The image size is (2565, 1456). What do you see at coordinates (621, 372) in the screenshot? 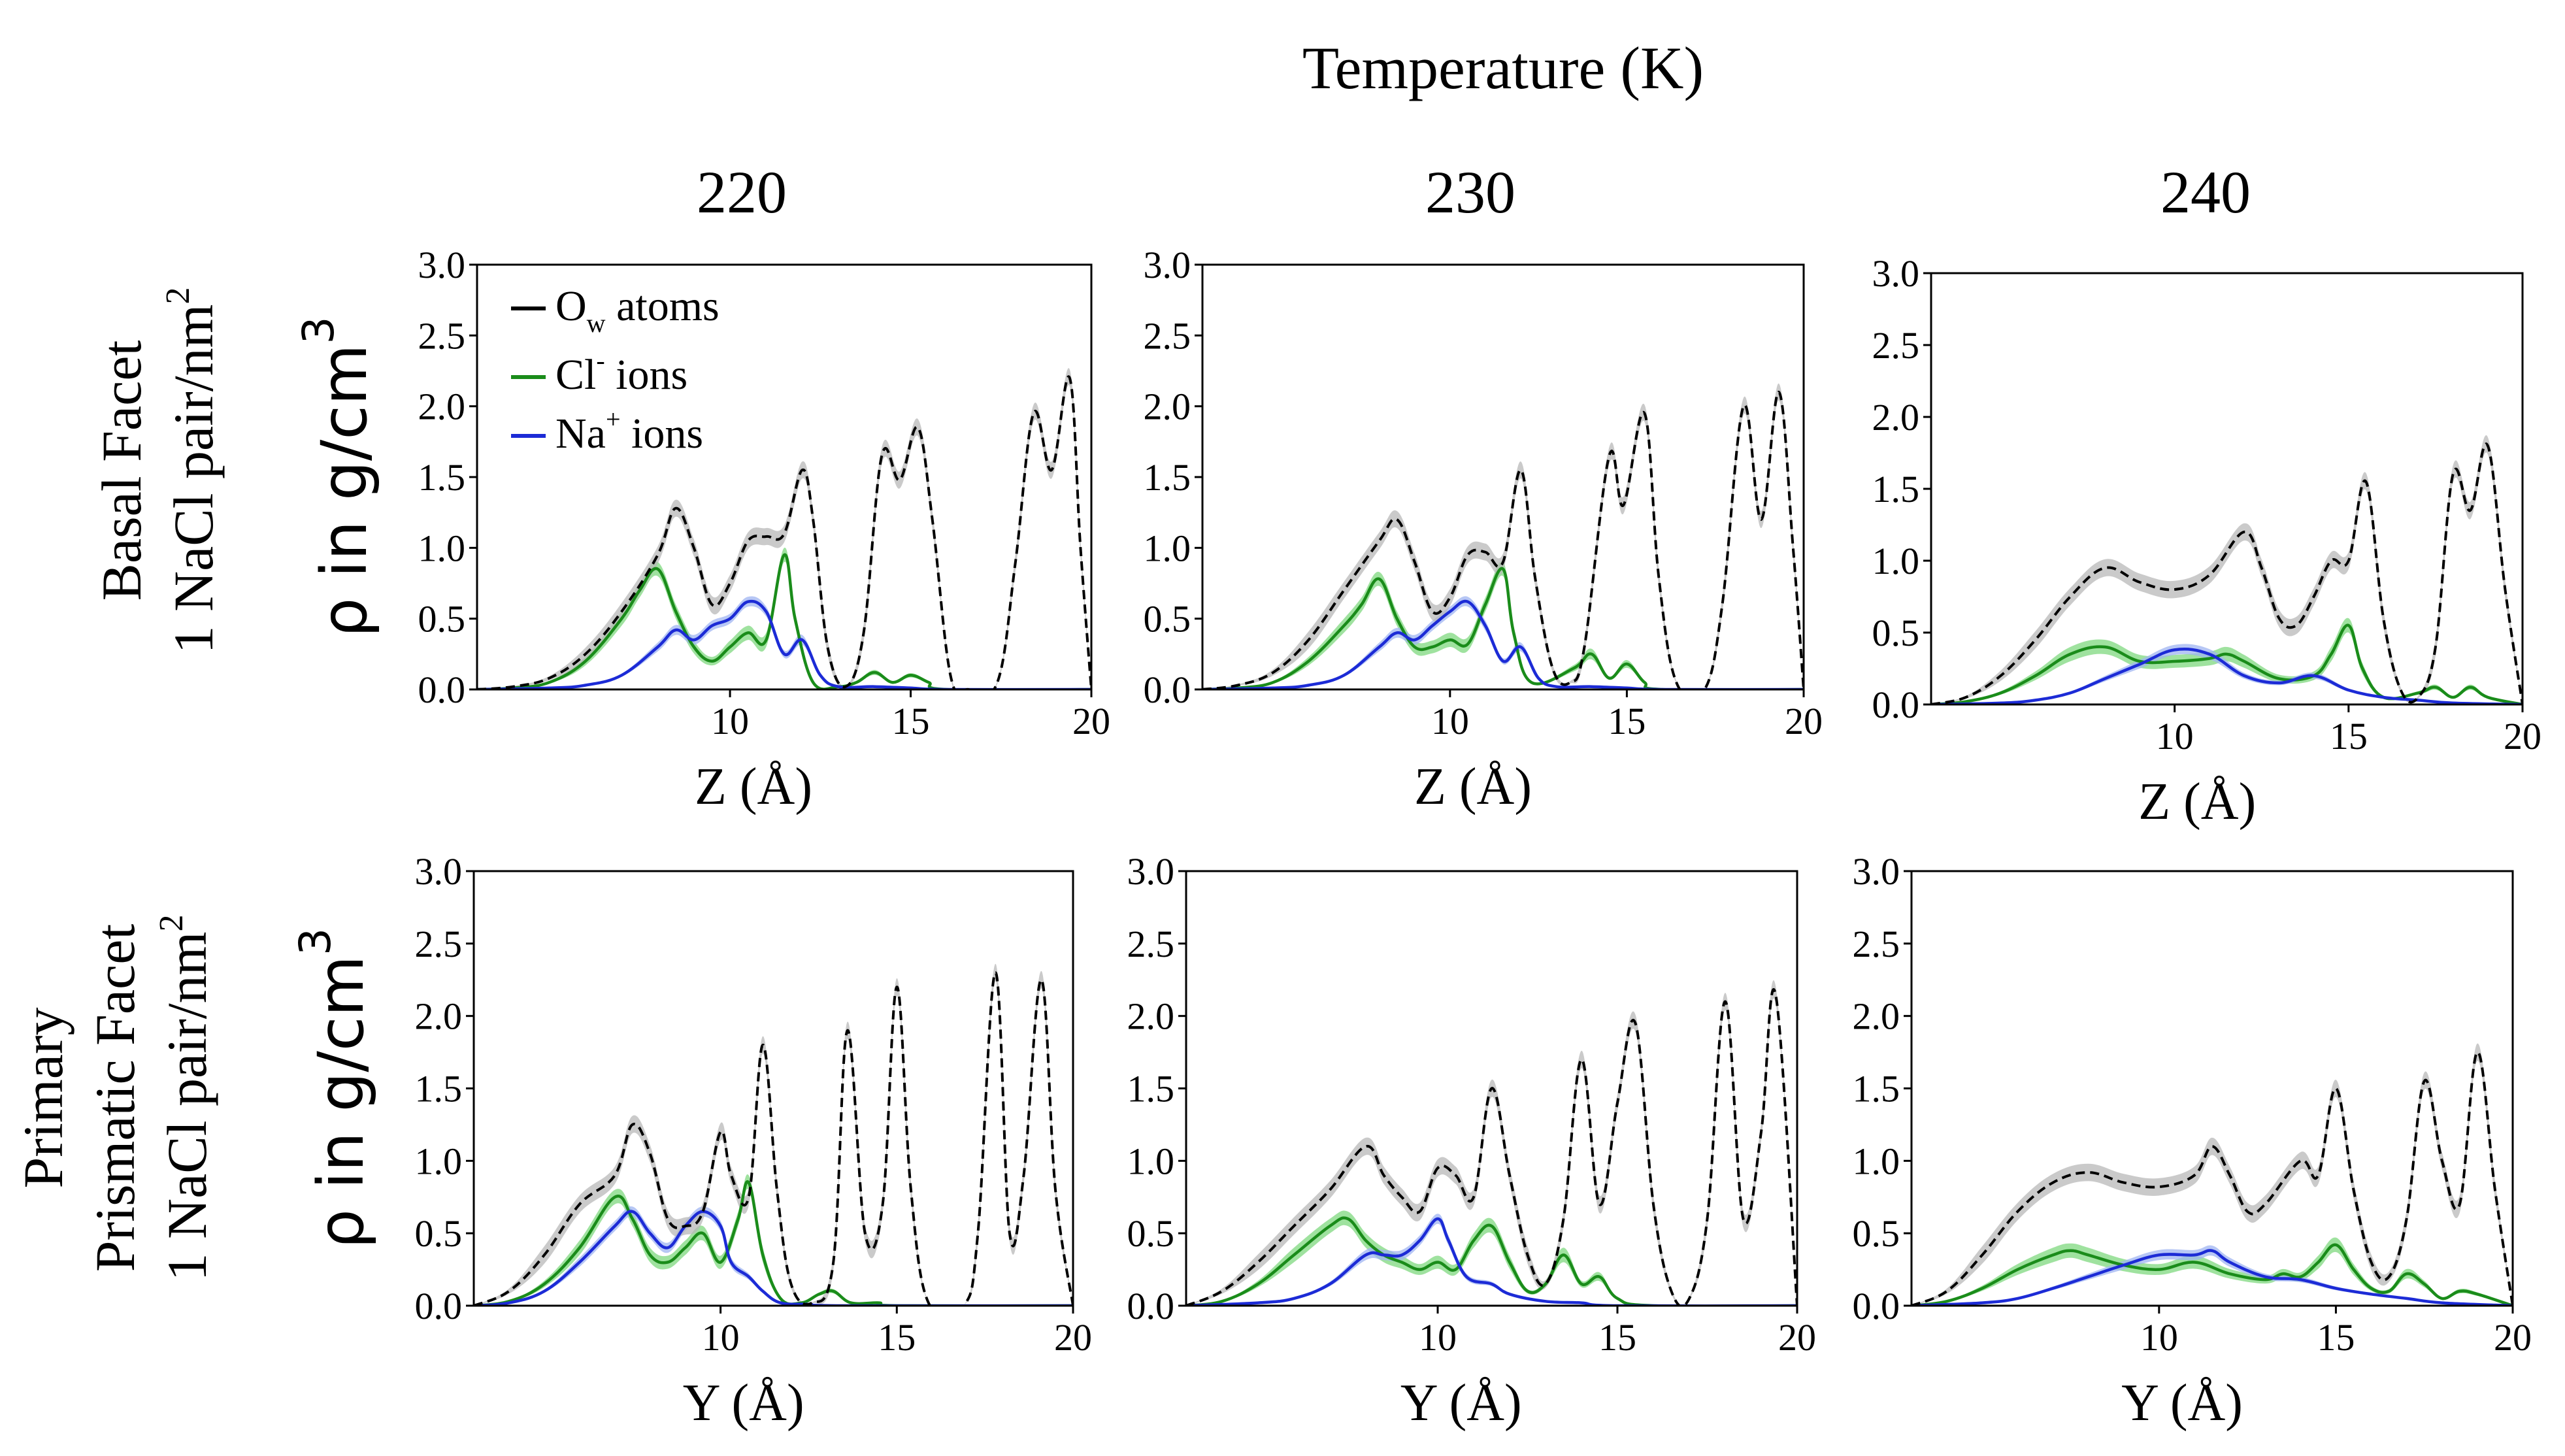
I see `legend-label-cl: Cl- ions` at bounding box center [621, 372].